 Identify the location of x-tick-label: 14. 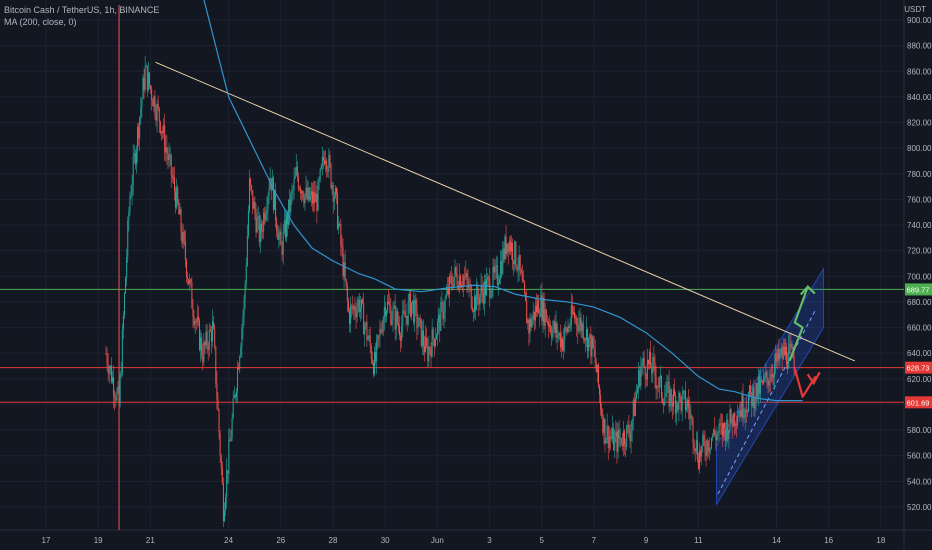
(776, 540).